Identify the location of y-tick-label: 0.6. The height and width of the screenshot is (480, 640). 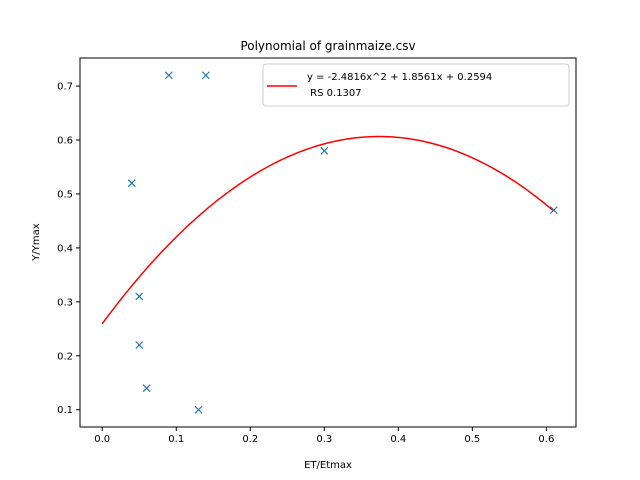
(65, 141).